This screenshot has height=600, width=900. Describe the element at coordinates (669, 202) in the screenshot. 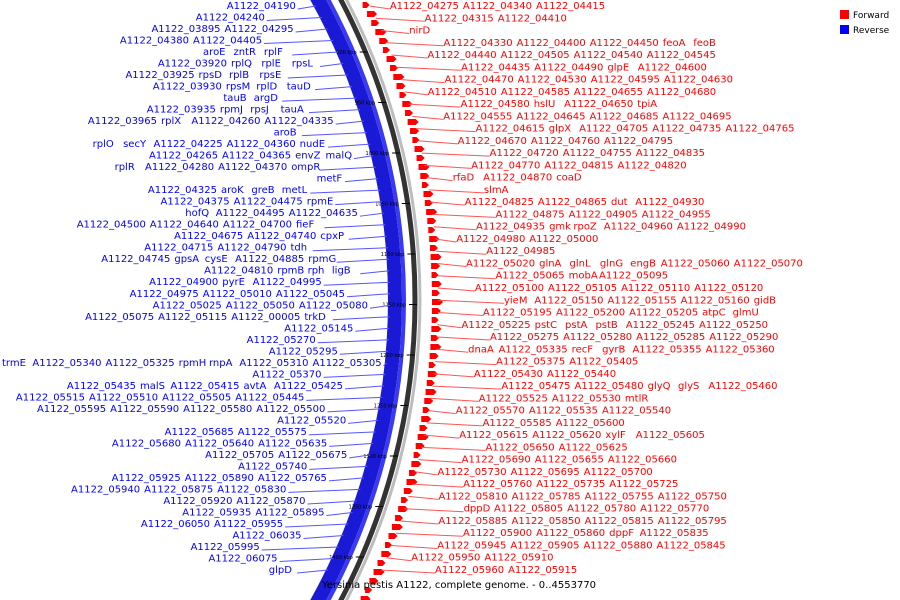

I see `forward-gene-label: A1122_04930` at that location.